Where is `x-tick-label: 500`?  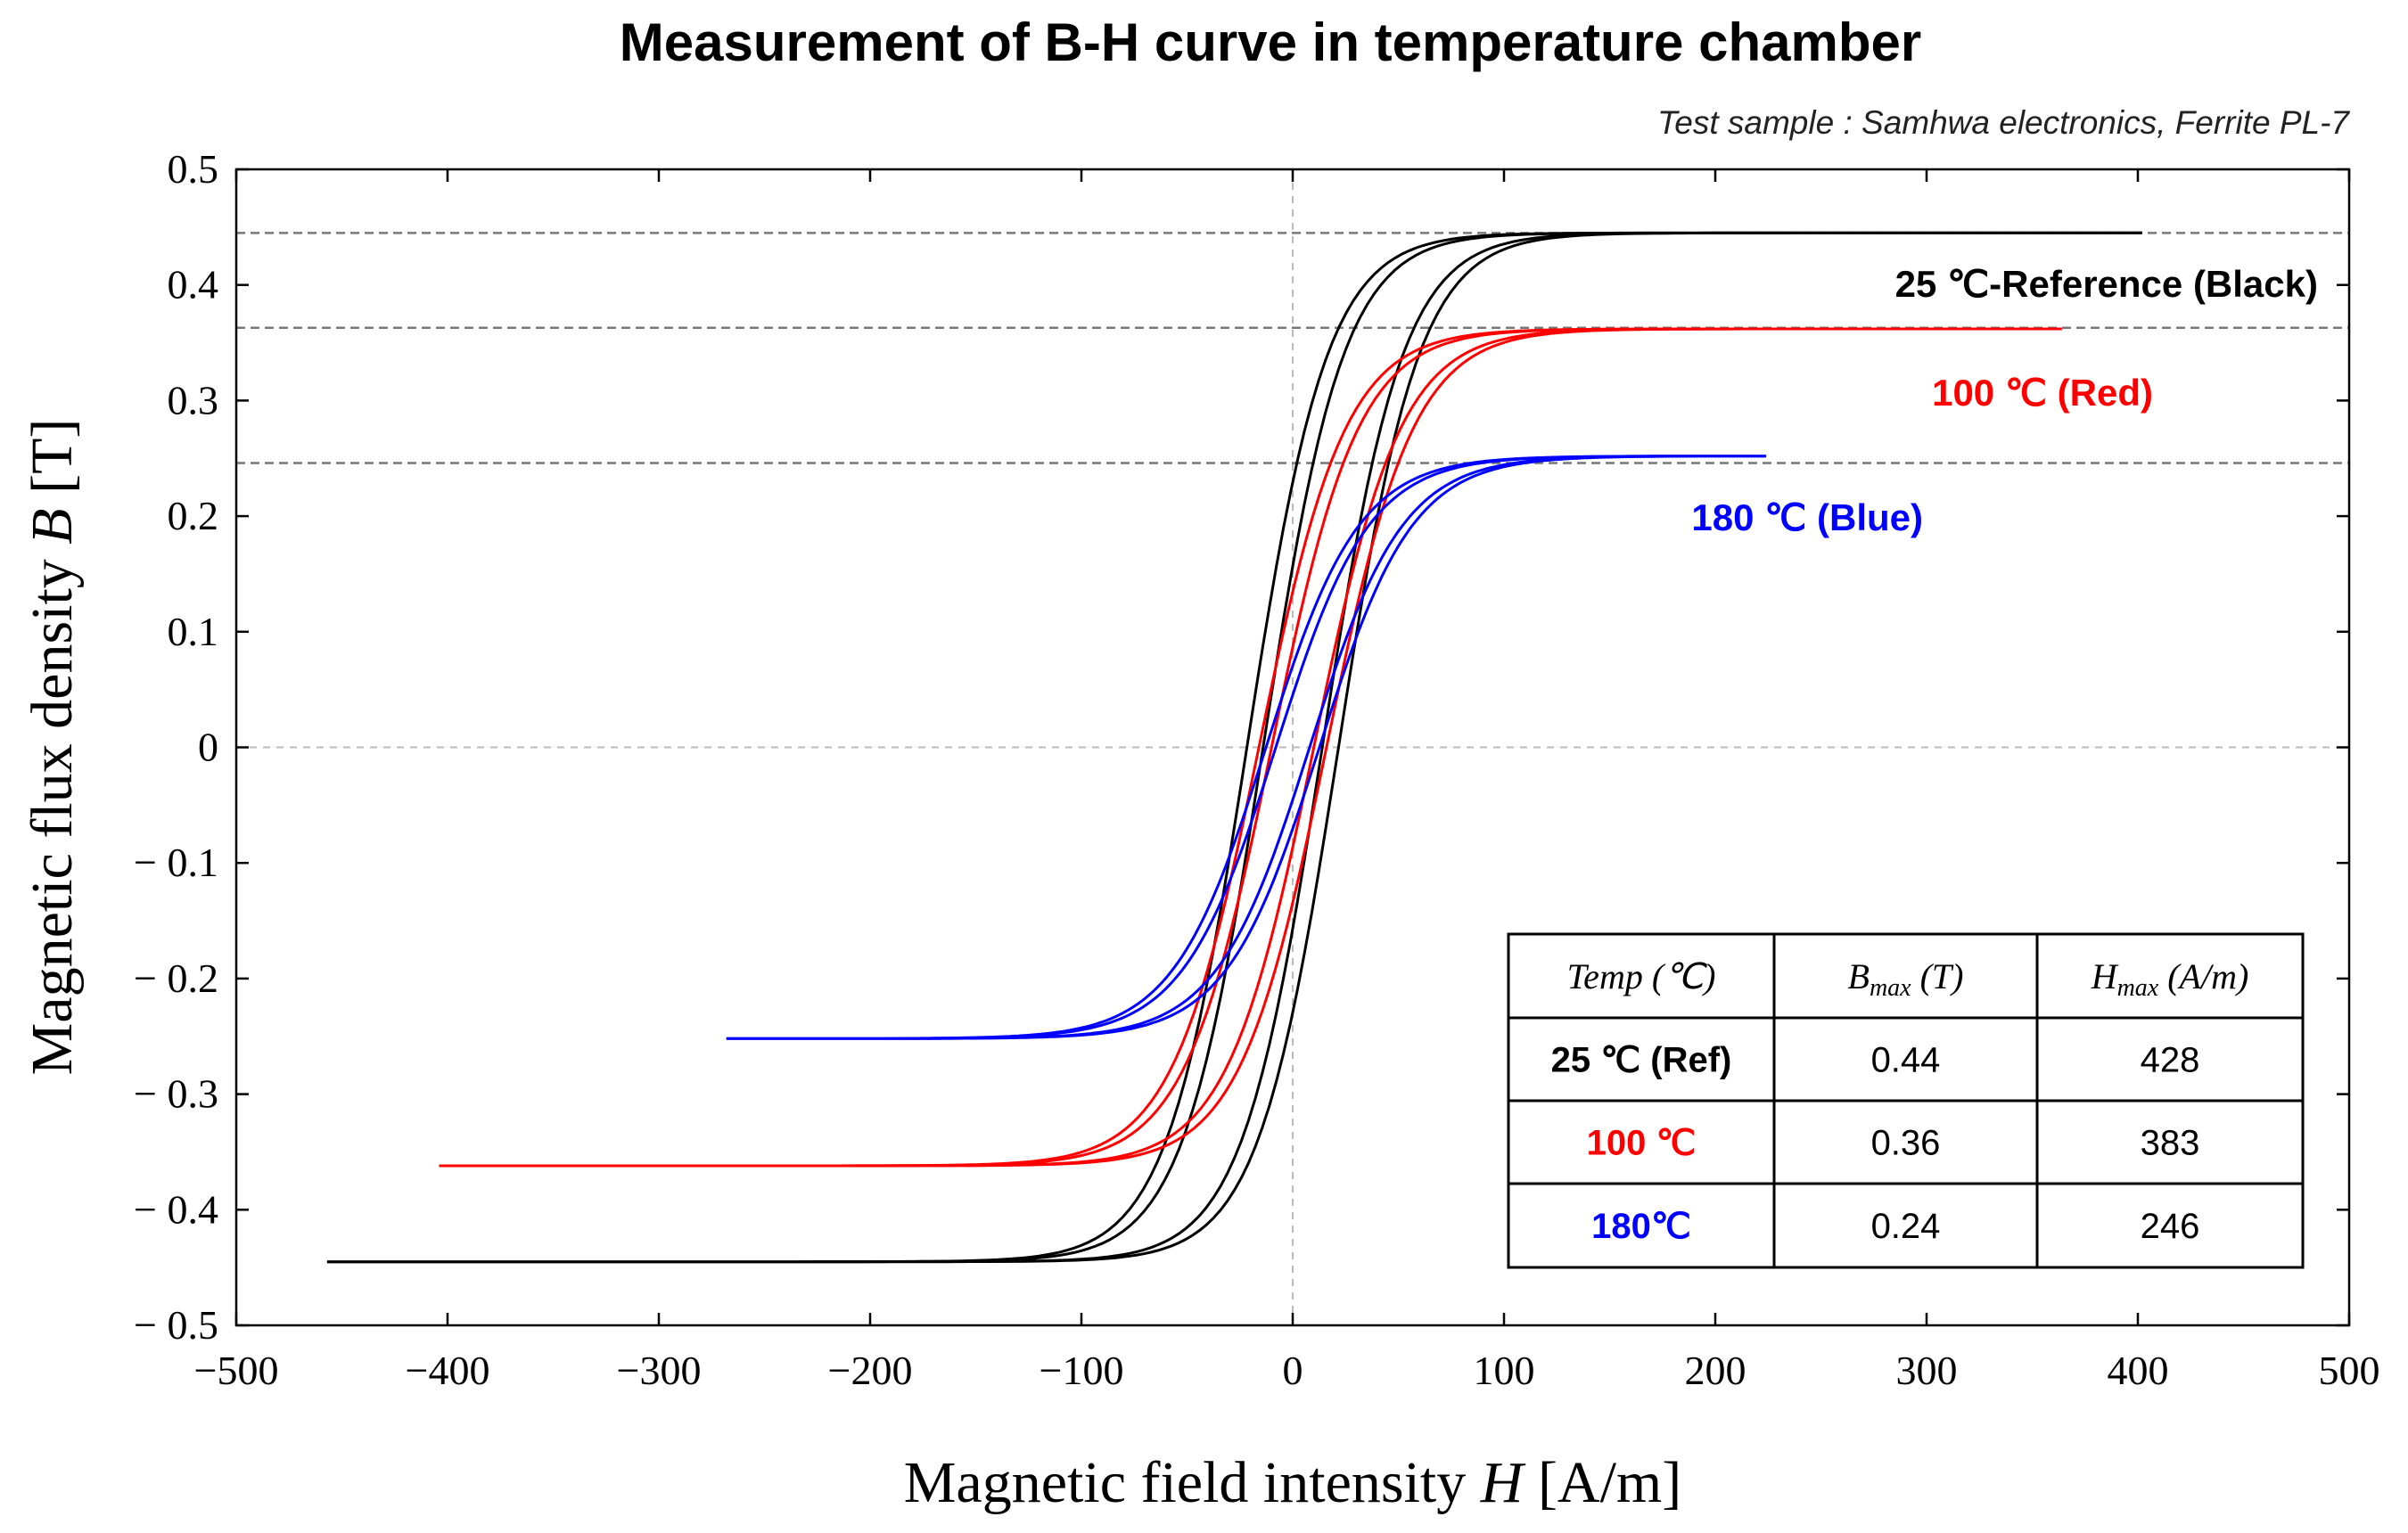
x-tick-label: 500 is located at coordinates (2349, 1370).